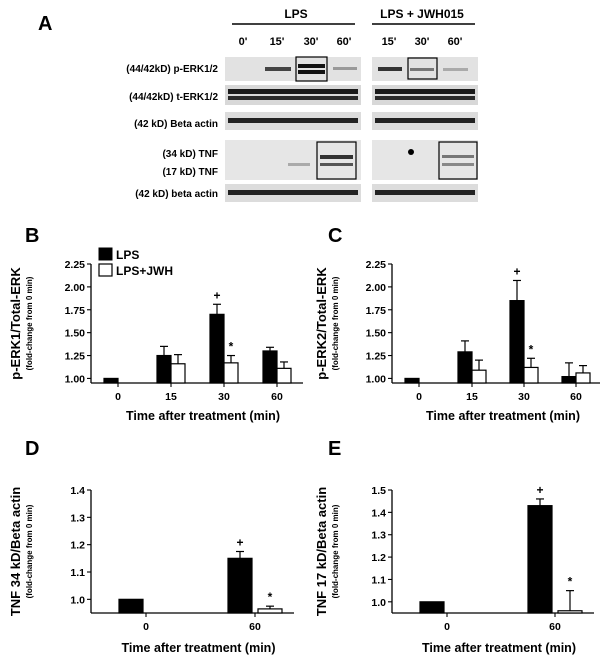  I want to click on chart-e-x-tick-label: 0, so click(447, 627).